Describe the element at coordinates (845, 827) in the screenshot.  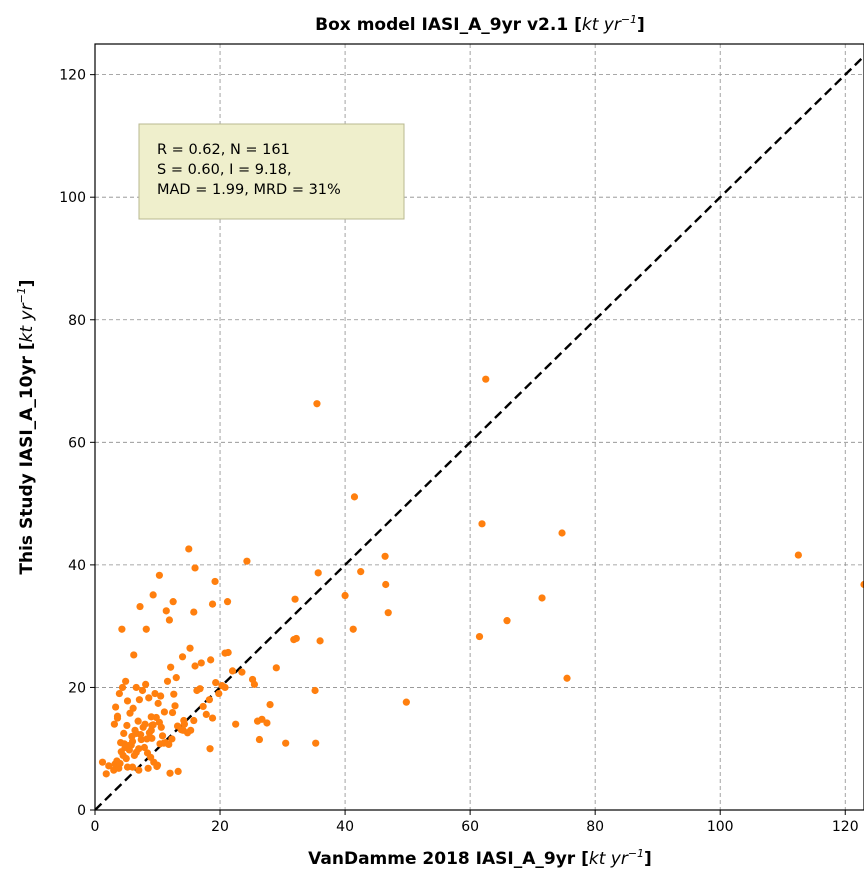
I see `x-tick-label: 120` at that location.